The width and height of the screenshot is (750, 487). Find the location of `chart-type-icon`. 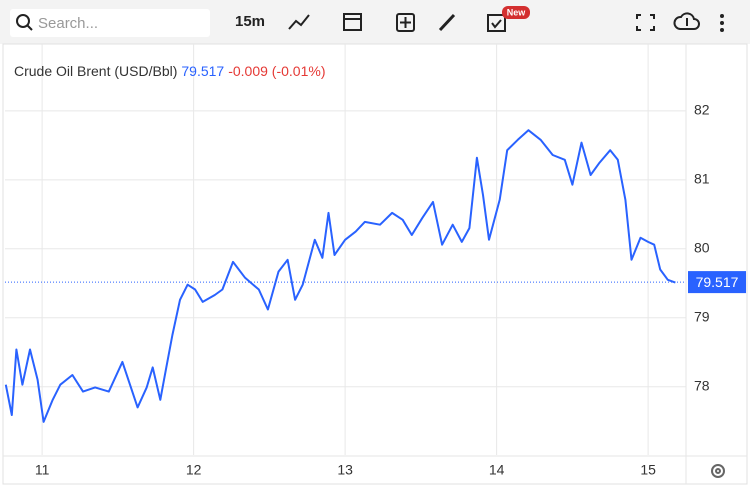

chart-type-icon is located at coordinates (299, 22).